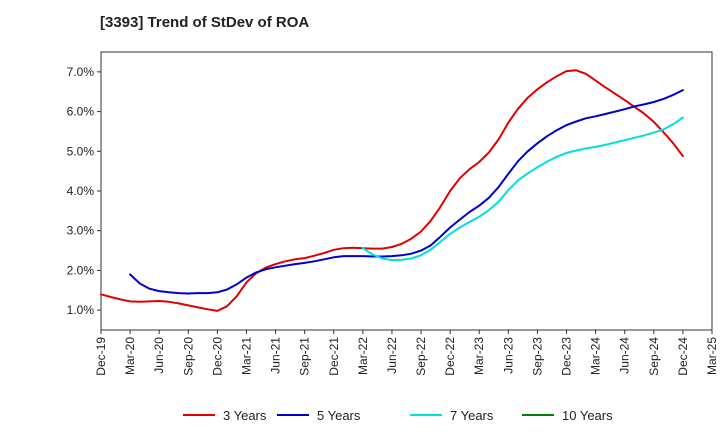  I want to click on legend: 3 Years 5 Years 7 Years 10 Years, so click(398, 415).